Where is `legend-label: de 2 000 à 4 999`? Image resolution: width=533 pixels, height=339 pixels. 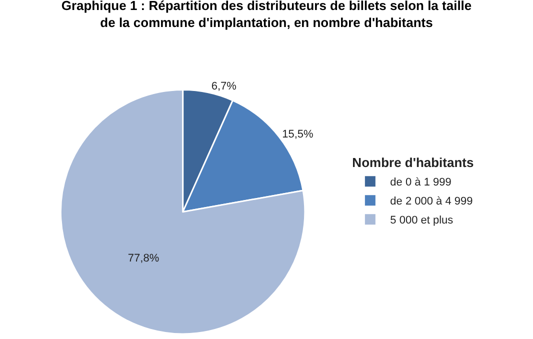
legend-label: de 2 000 à 4 999 is located at coordinates (431, 202).